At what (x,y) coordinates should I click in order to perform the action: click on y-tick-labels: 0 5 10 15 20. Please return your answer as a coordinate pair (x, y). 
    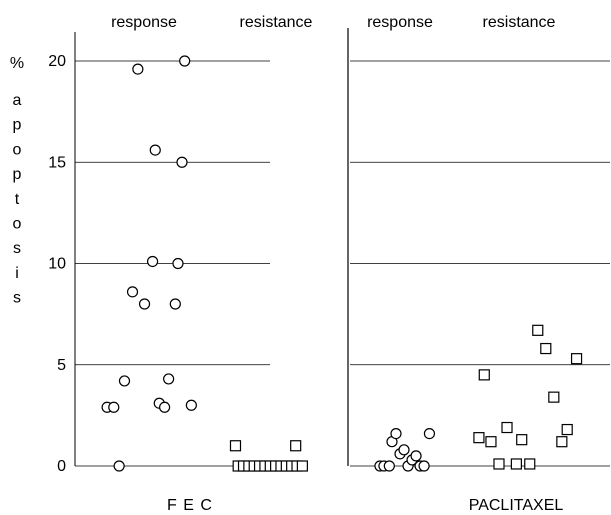
    Looking at the image, I should click on (57, 264).